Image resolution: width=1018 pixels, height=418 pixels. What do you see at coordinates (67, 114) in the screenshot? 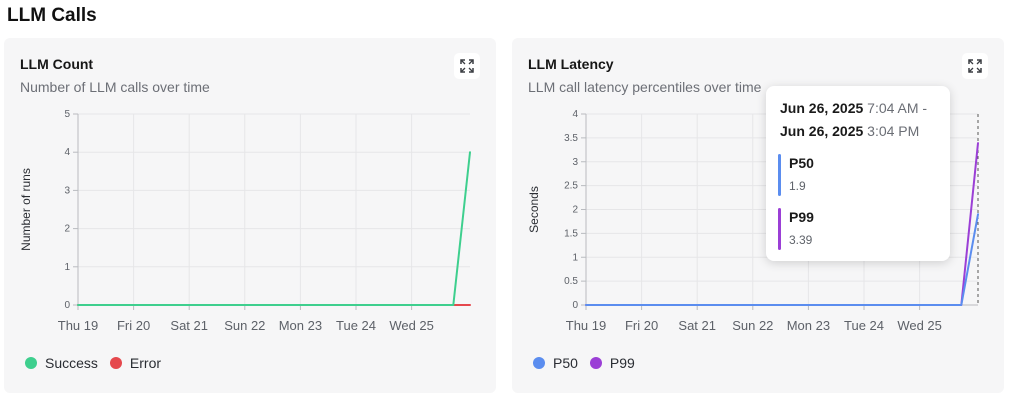
I see `y-tick-label: 5` at bounding box center [67, 114].